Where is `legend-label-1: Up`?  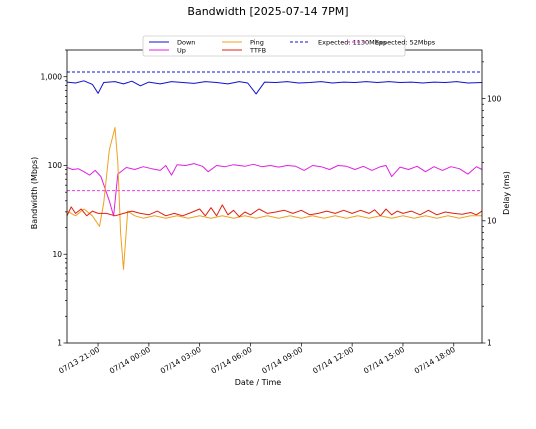 legend-label-1: Up is located at coordinates (181, 50).